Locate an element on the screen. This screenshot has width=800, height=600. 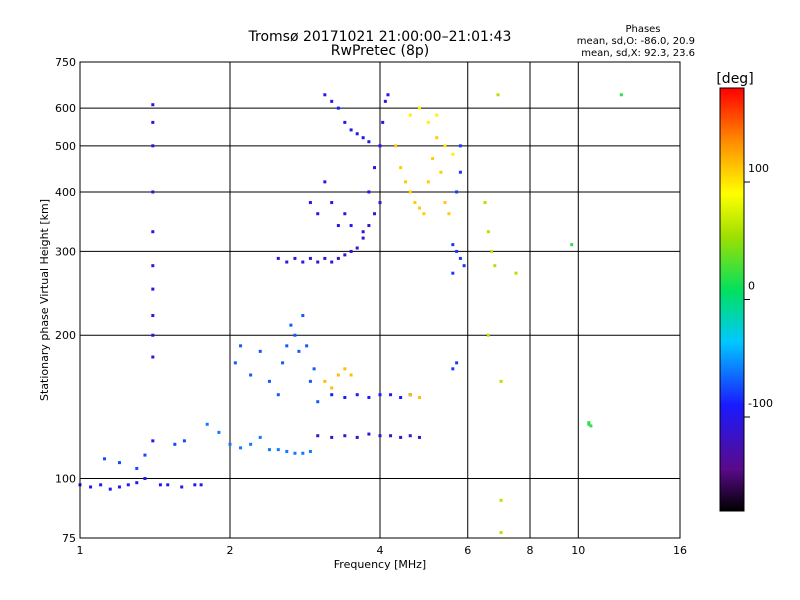
x-tick-label: 16 is located at coordinates (680, 550).